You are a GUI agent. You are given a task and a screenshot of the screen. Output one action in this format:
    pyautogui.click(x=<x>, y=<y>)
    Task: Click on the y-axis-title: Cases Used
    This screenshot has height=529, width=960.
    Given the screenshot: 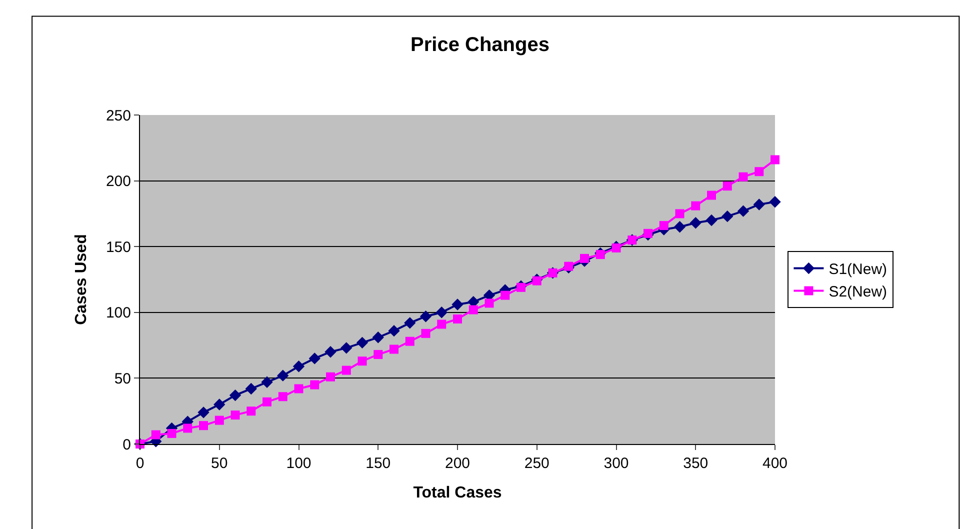 What is the action you would take?
    pyautogui.click(x=81, y=279)
    